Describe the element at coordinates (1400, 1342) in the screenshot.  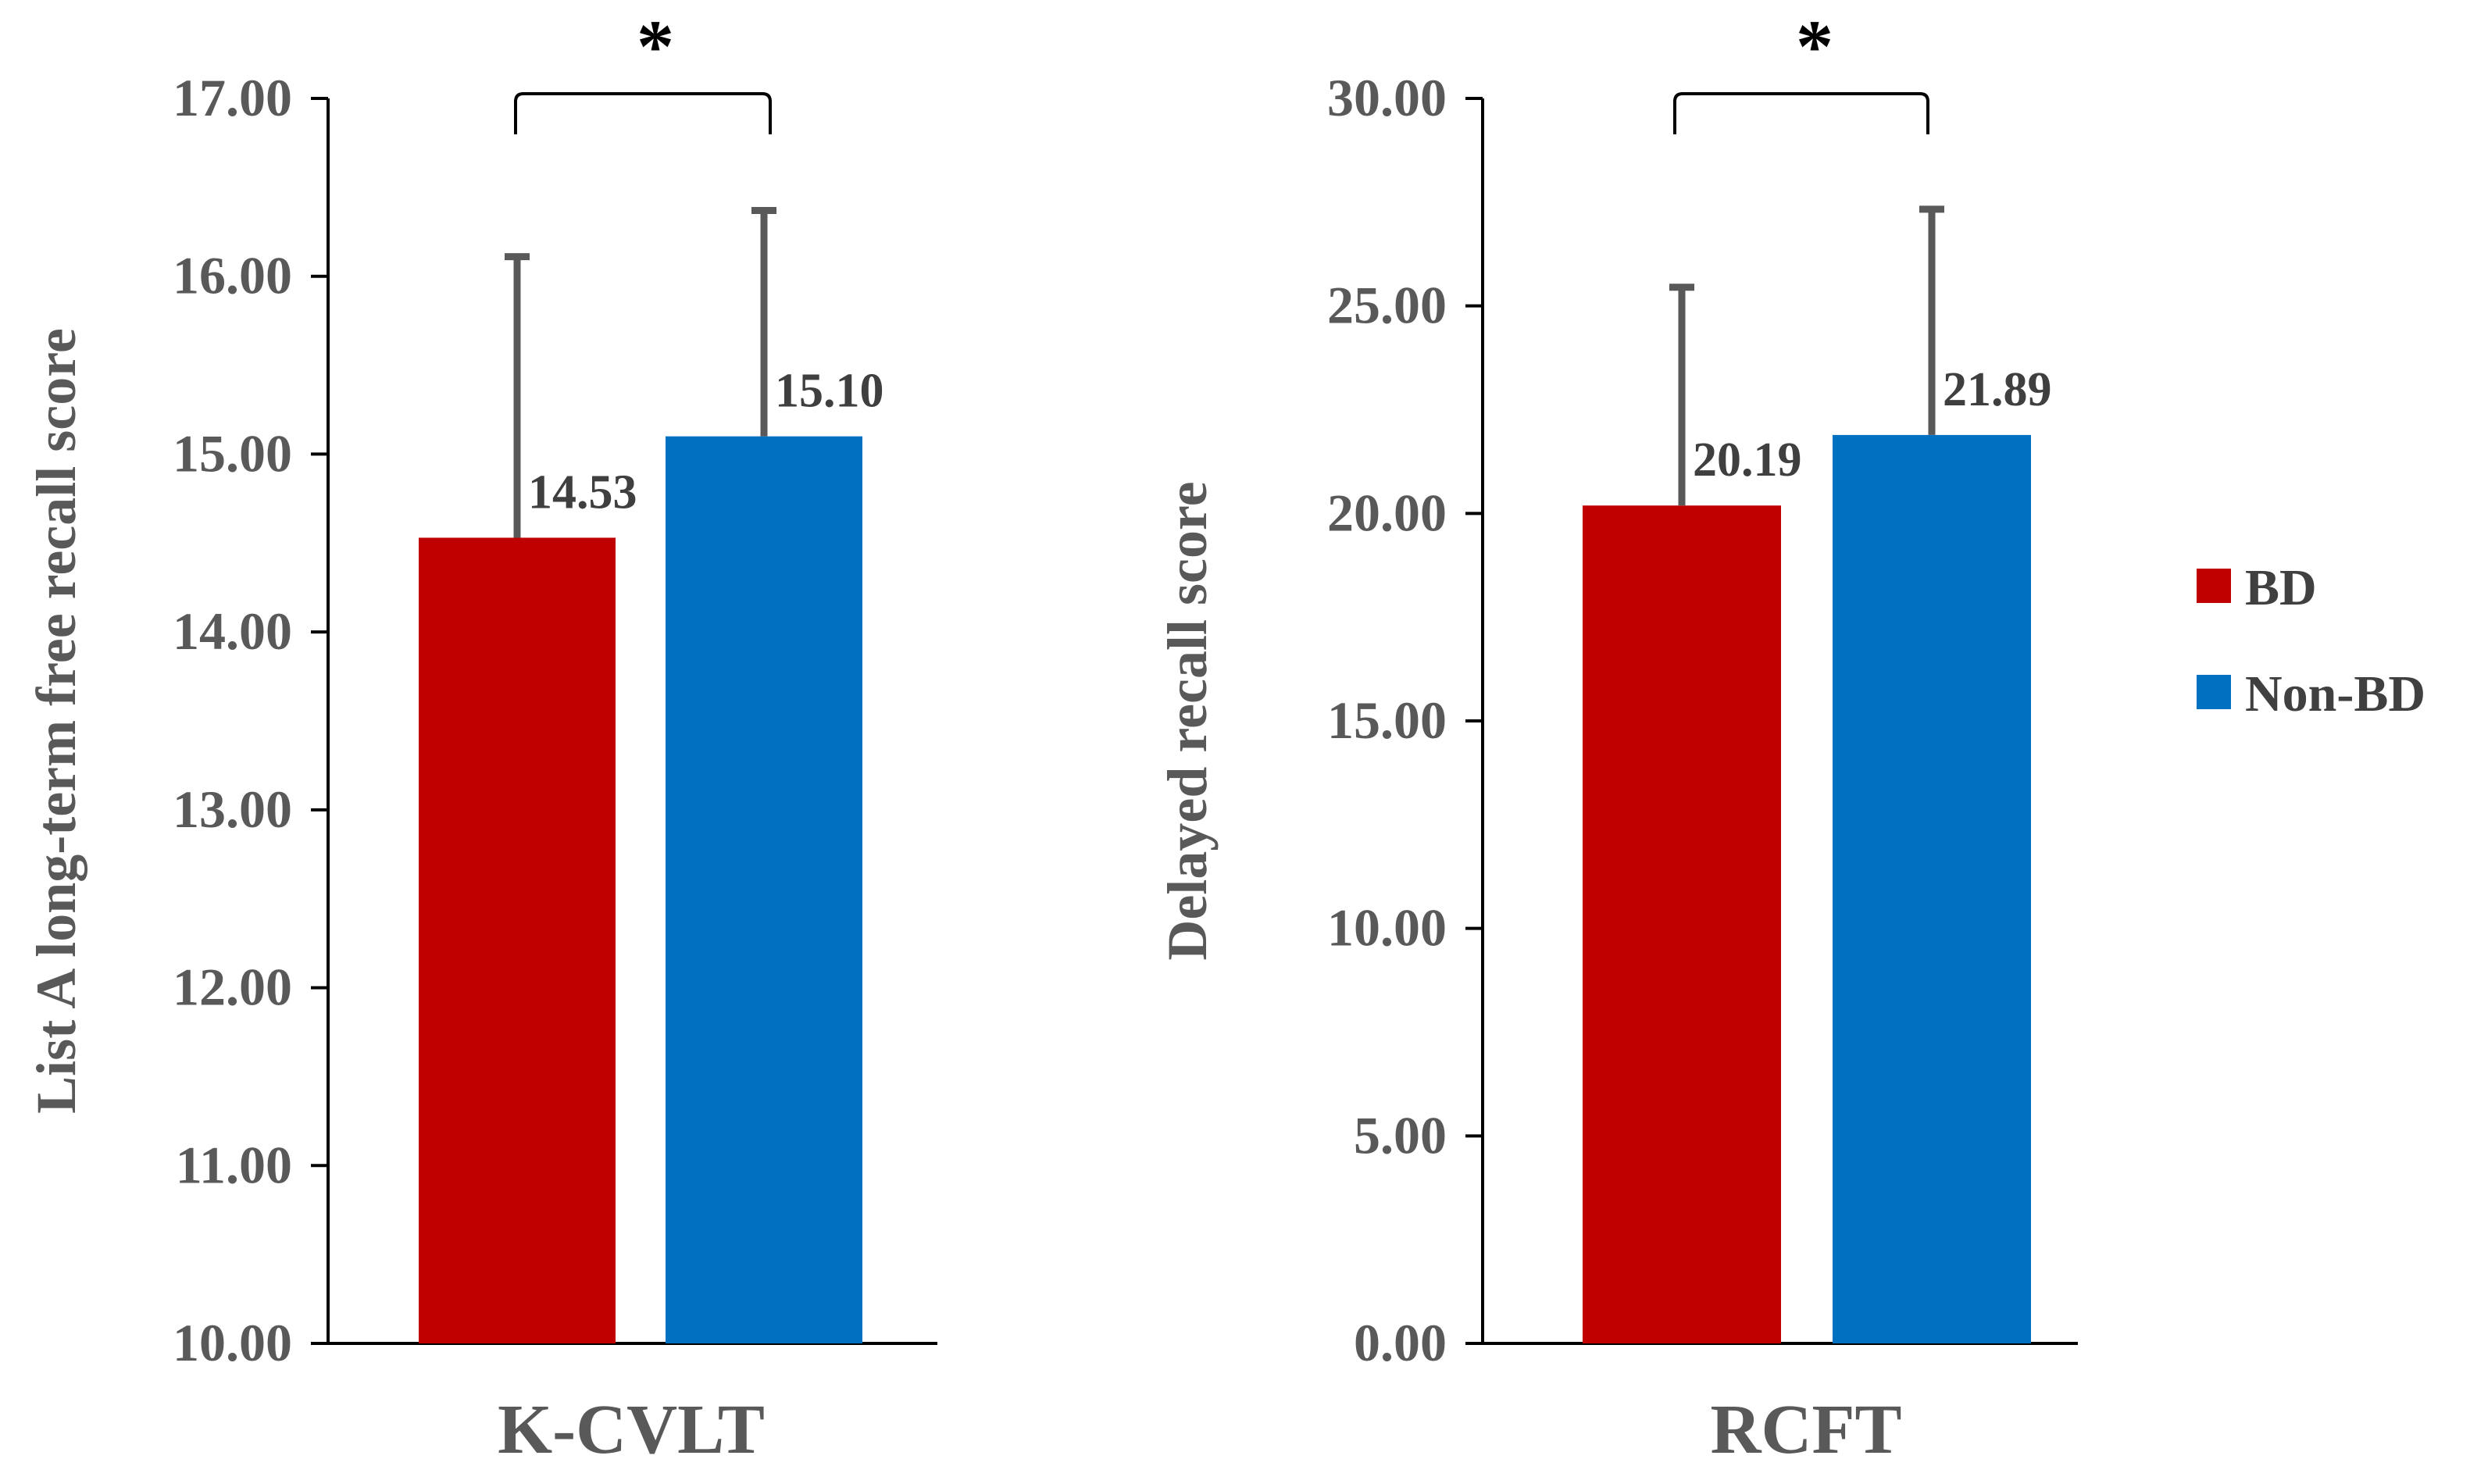
I see `y-tick-label: 0.00` at that location.